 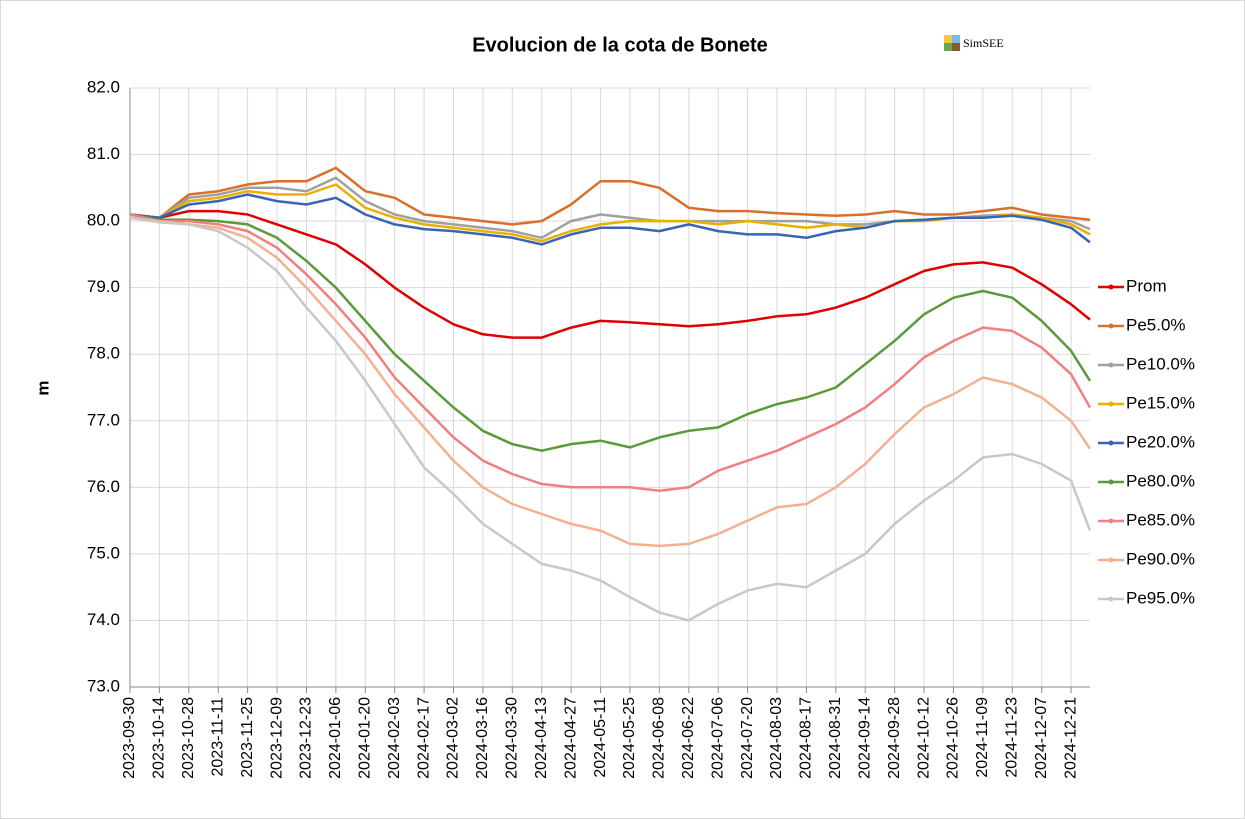 What do you see at coordinates (923, 738) in the screenshot?
I see `x-tick-label: 2024-10-12` at bounding box center [923, 738].